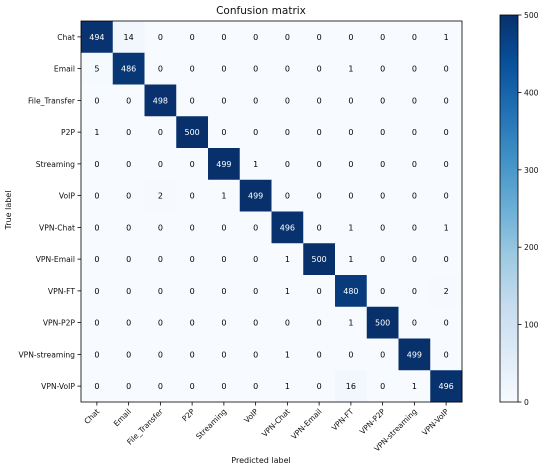 The width and height of the screenshot is (550, 470). I want to click on cell-value-11-11: 496, so click(445, 386).